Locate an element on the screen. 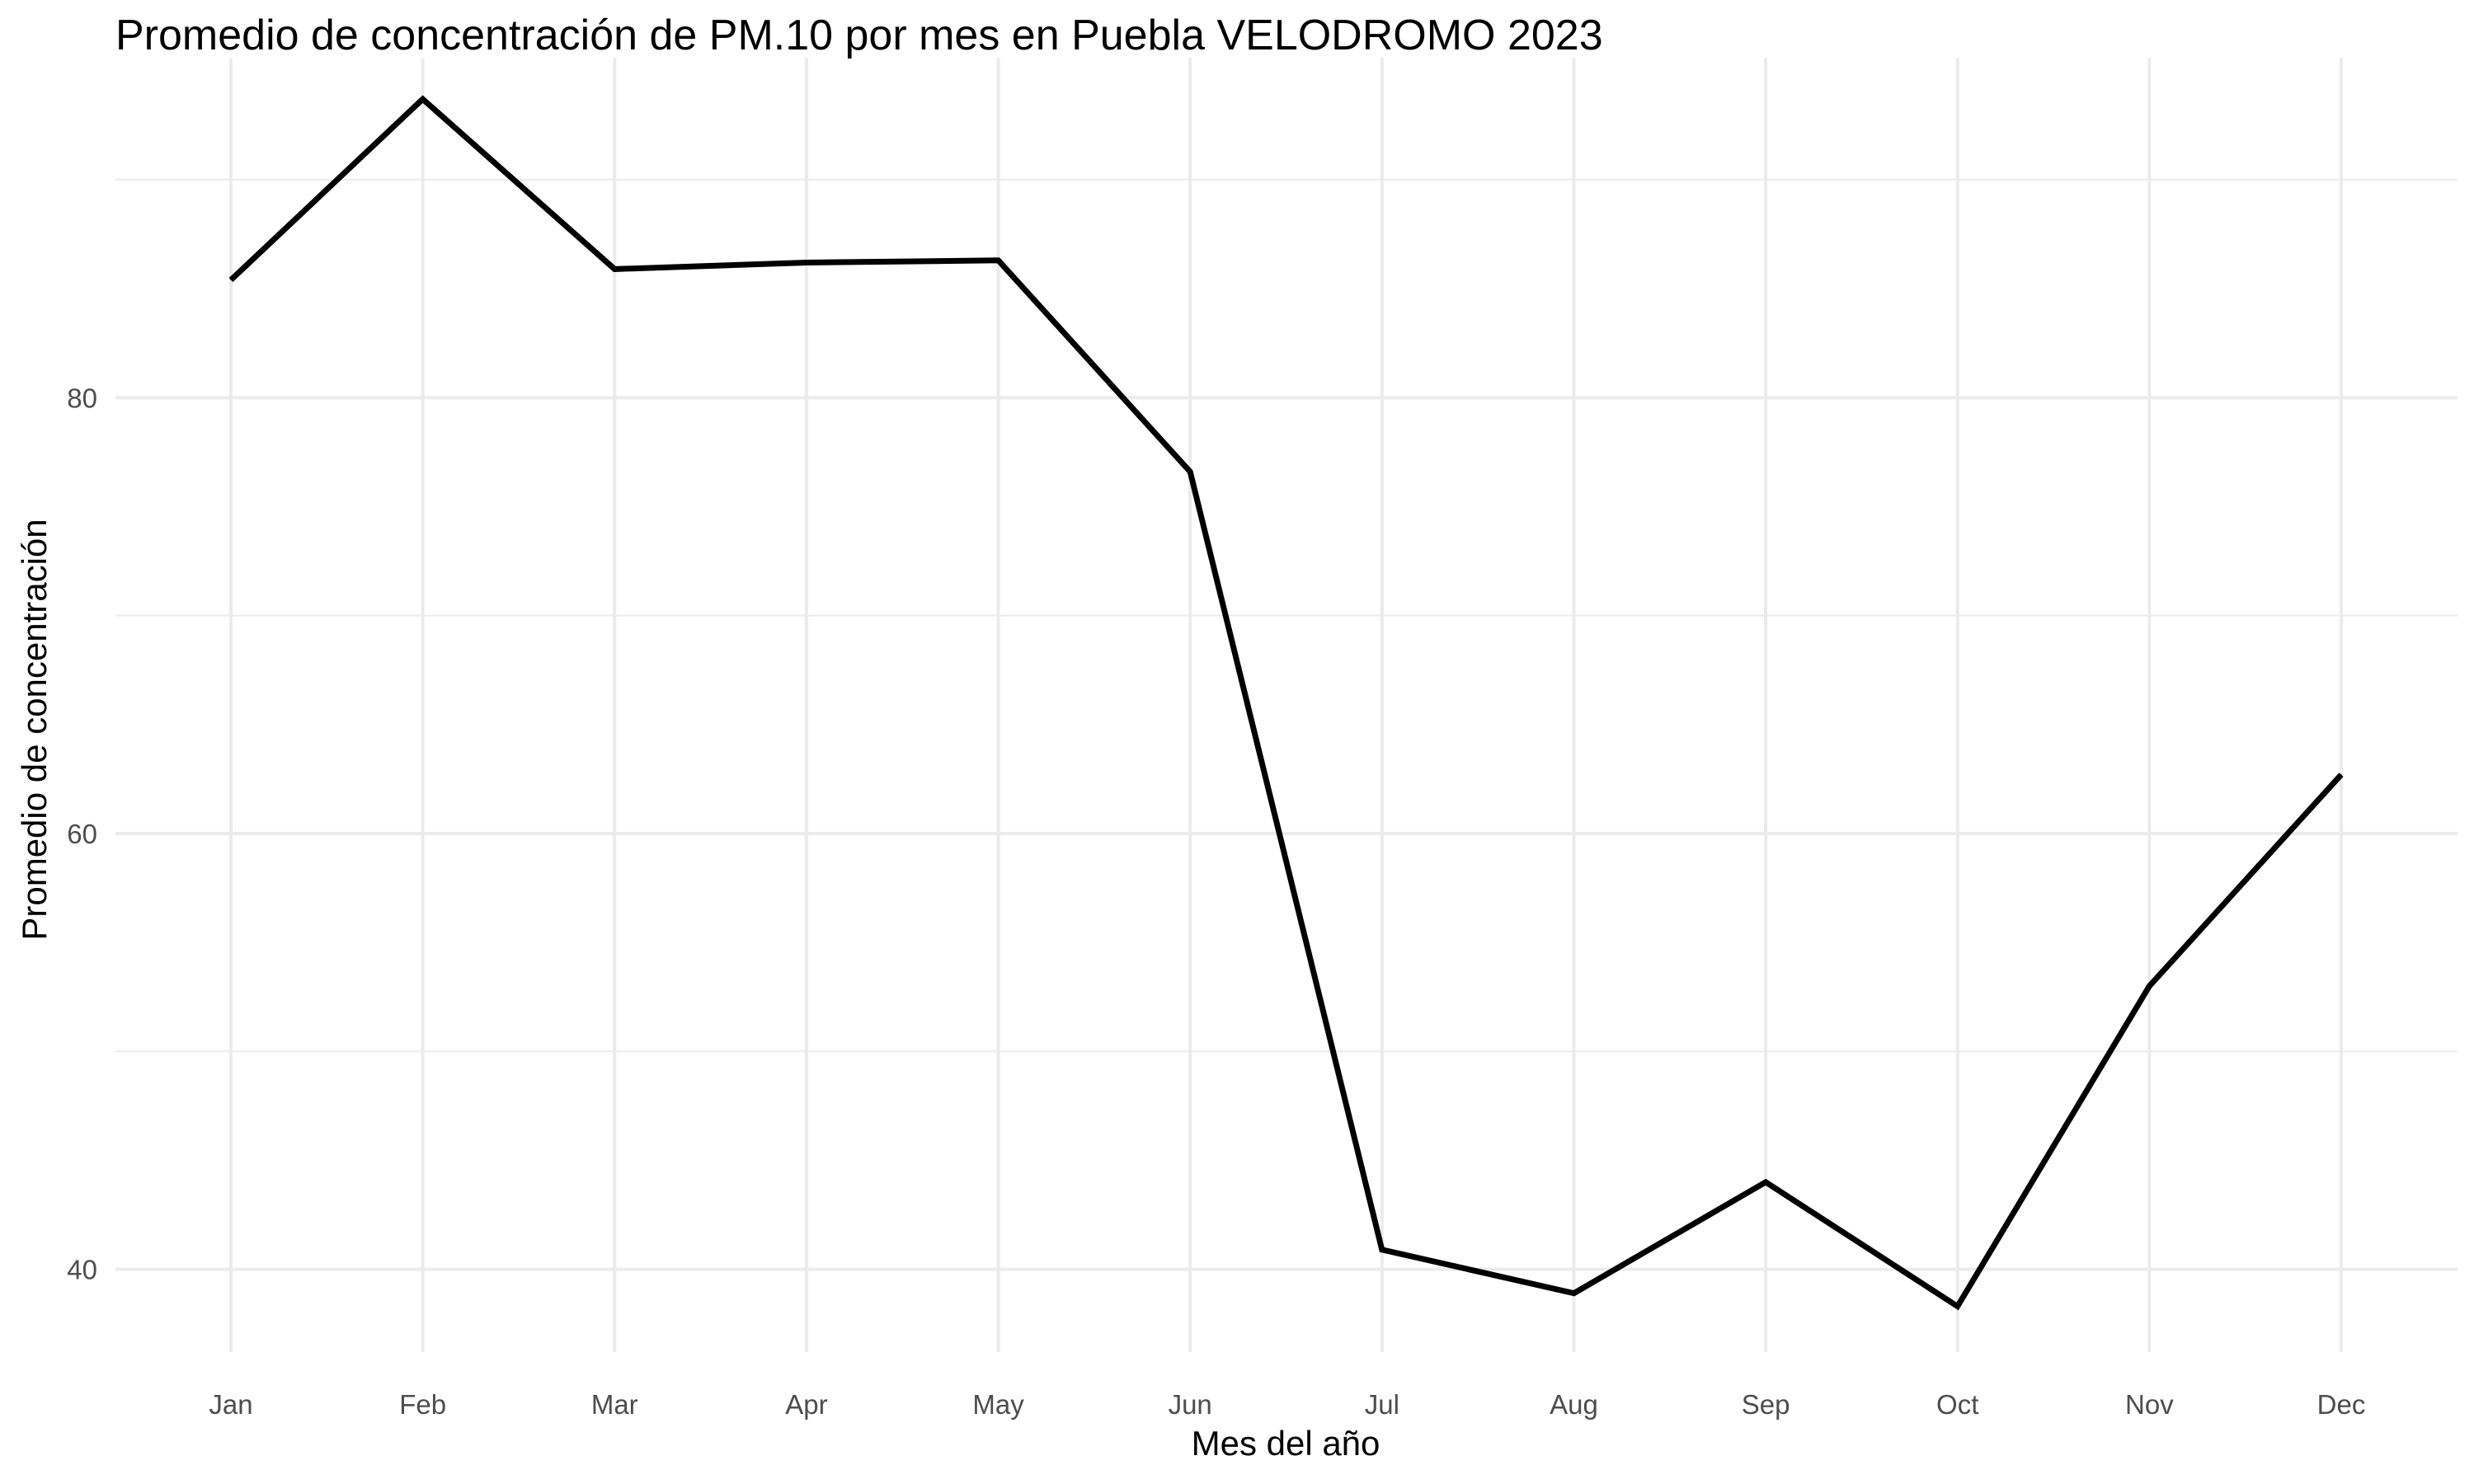 The width and height of the screenshot is (2474, 1484). x-tick-label: Apr is located at coordinates (806, 1404).